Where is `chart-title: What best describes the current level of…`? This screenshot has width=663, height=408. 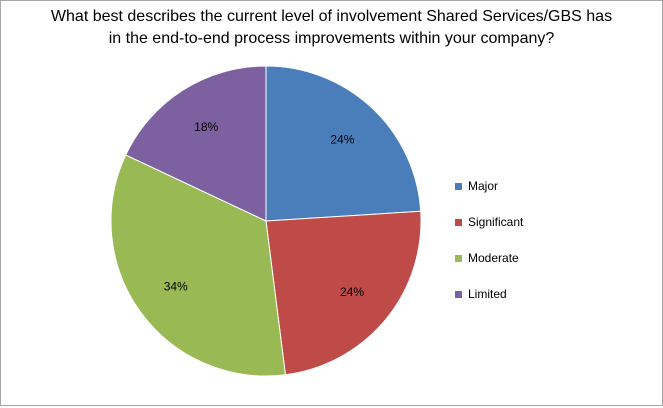 chart-title: What best describes the current level of… is located at coordinates (331, 28).